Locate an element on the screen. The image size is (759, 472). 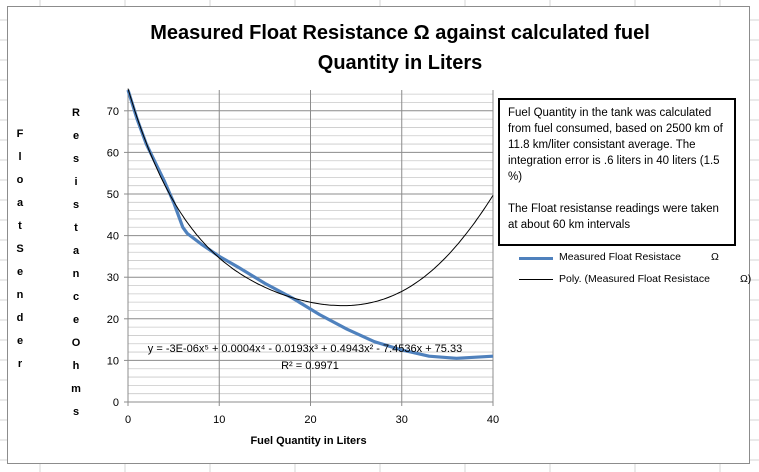
chart-title-line2: Quantity in Liters is located at coordinates (400, 63).